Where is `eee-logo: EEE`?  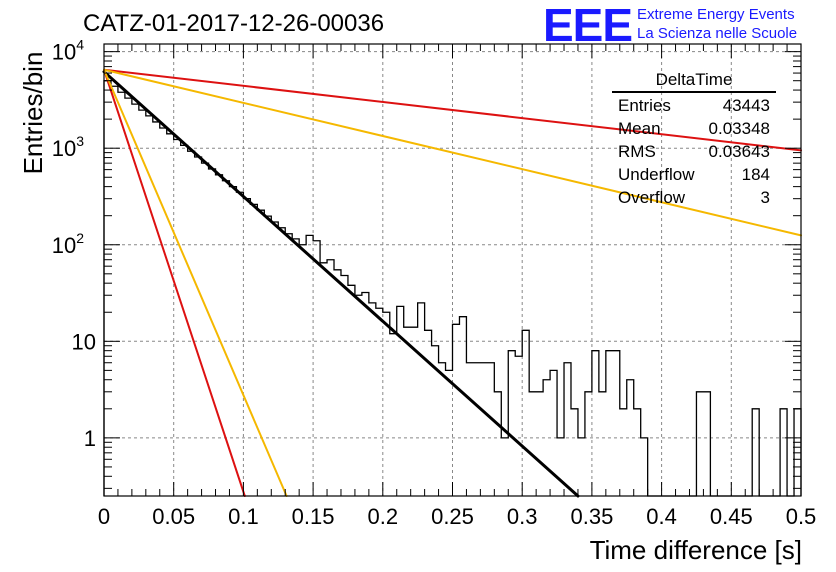 eee-logo: EEE is located at coordinates (588, 25).